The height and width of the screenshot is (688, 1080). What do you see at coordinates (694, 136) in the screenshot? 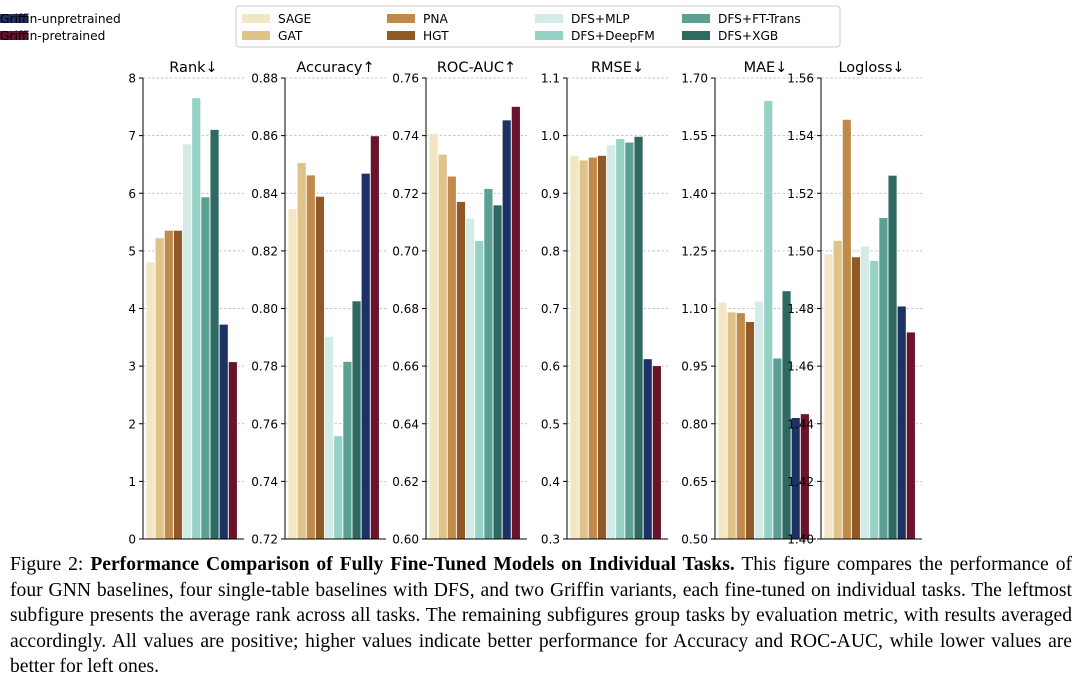
I see `y-tick-label: 1.55` at bounding box center [694, 136].